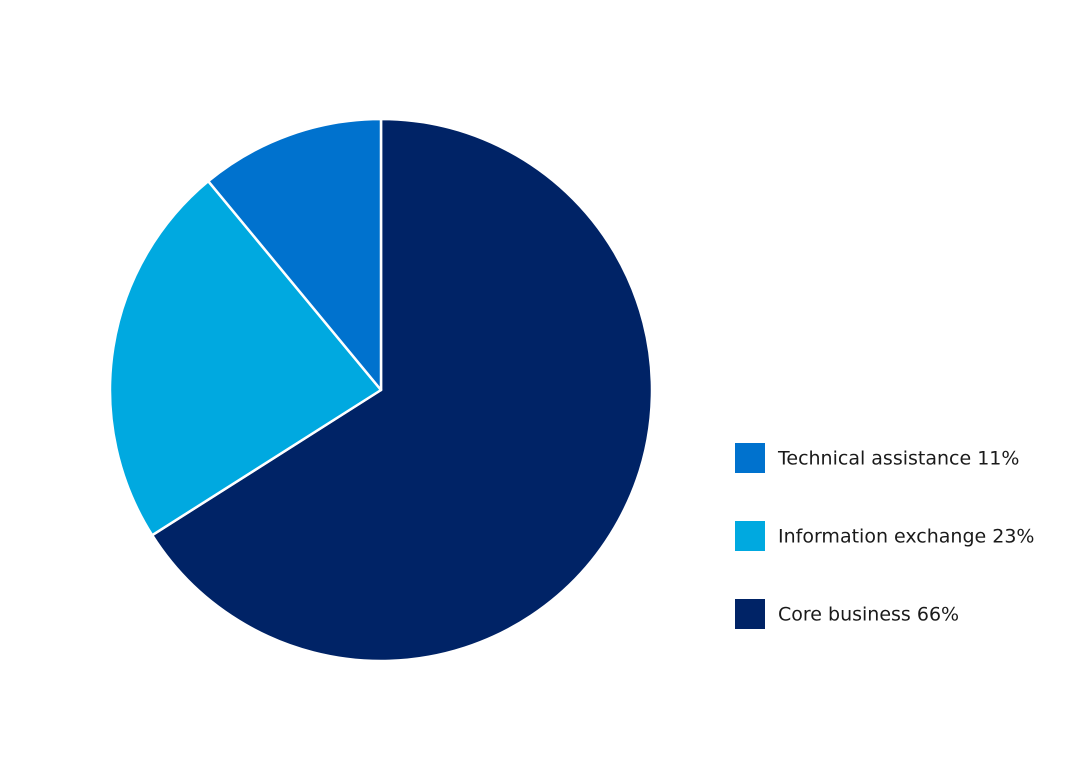 This screenshot has width=1084, height=767. I want to click on legend-label: Information exchange 23%, so click(906, 537).